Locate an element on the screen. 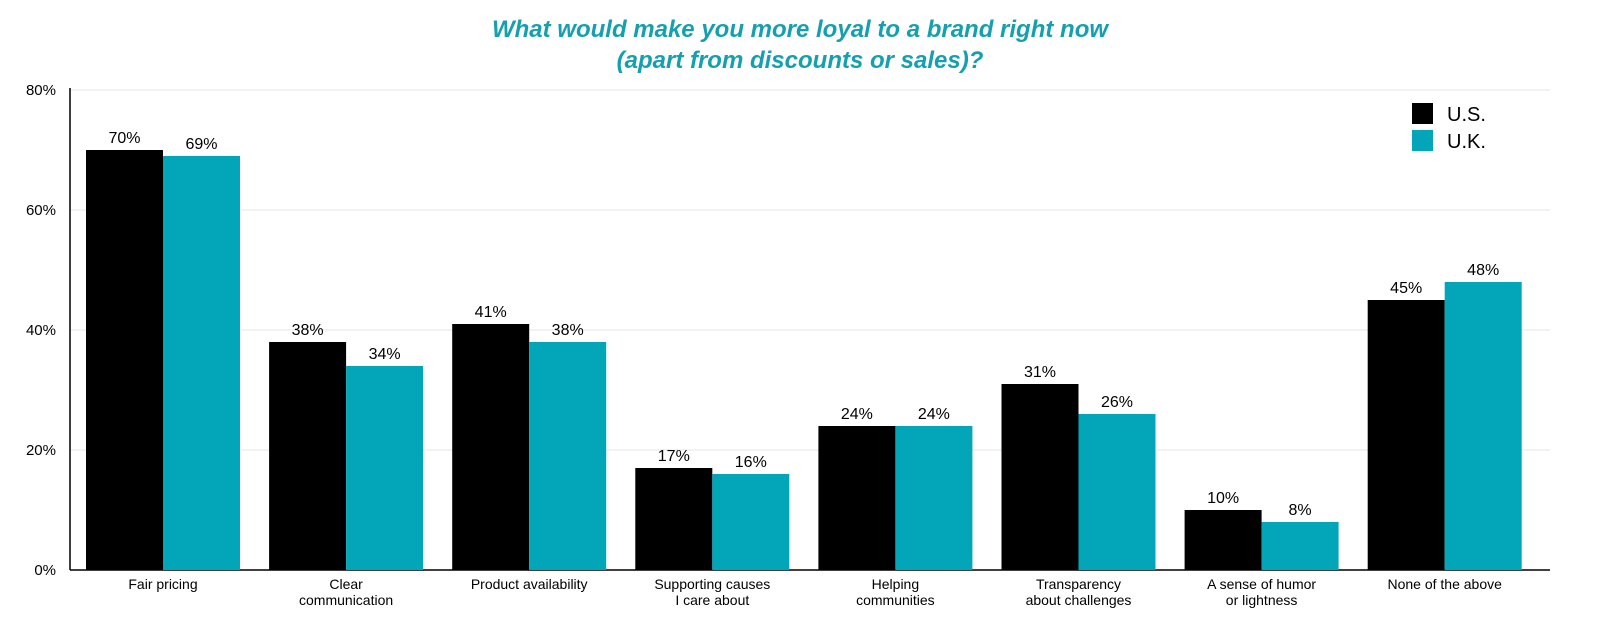  legend-label-us: U.S. is located at coordinates (1466, 115).